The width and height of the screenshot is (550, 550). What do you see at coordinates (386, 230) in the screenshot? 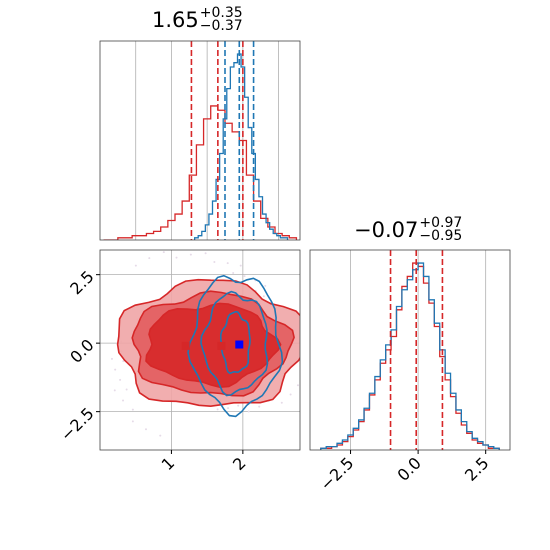
I see `param2-title-value: −0.07` at bounding box center [386, 230].